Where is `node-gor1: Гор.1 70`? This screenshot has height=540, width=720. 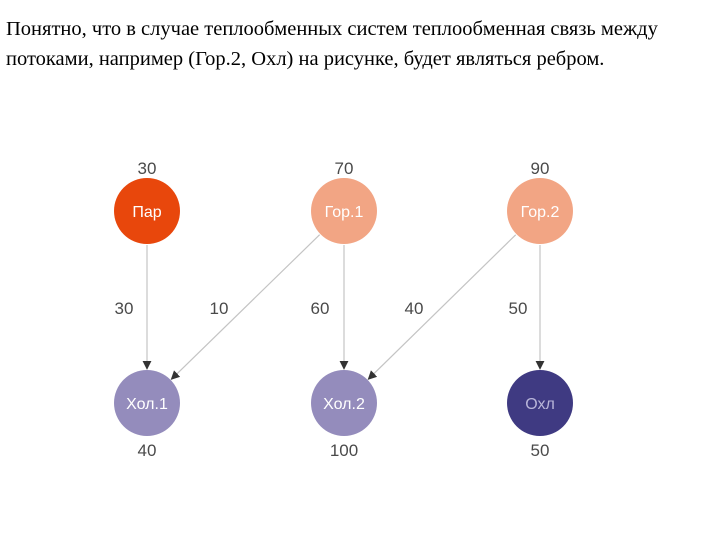 node-gor1: Гор.1 70 is located at coordinates (344, 201).